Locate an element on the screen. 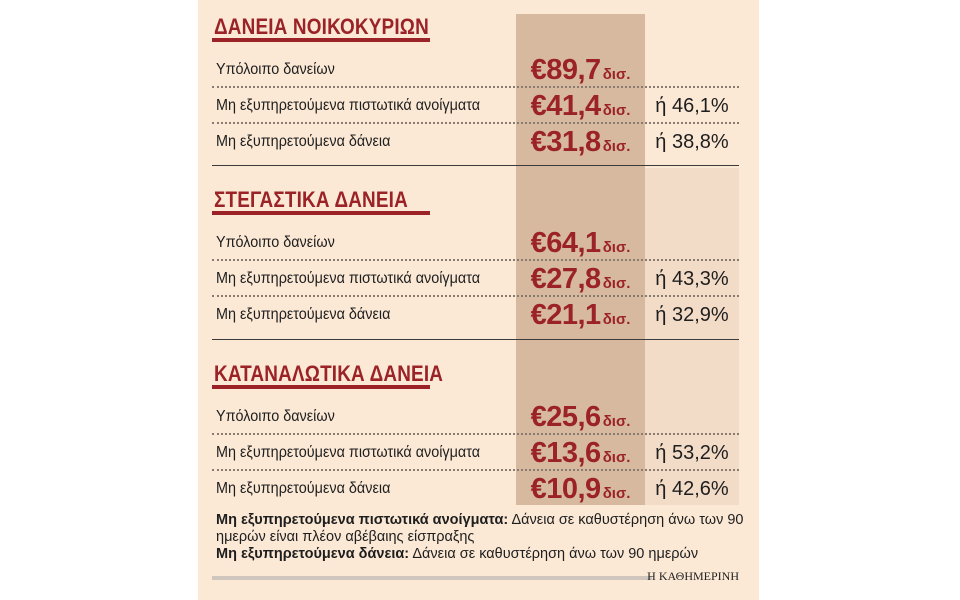  row-percentage: ή 38,8% is located at coordinates (692, 142).